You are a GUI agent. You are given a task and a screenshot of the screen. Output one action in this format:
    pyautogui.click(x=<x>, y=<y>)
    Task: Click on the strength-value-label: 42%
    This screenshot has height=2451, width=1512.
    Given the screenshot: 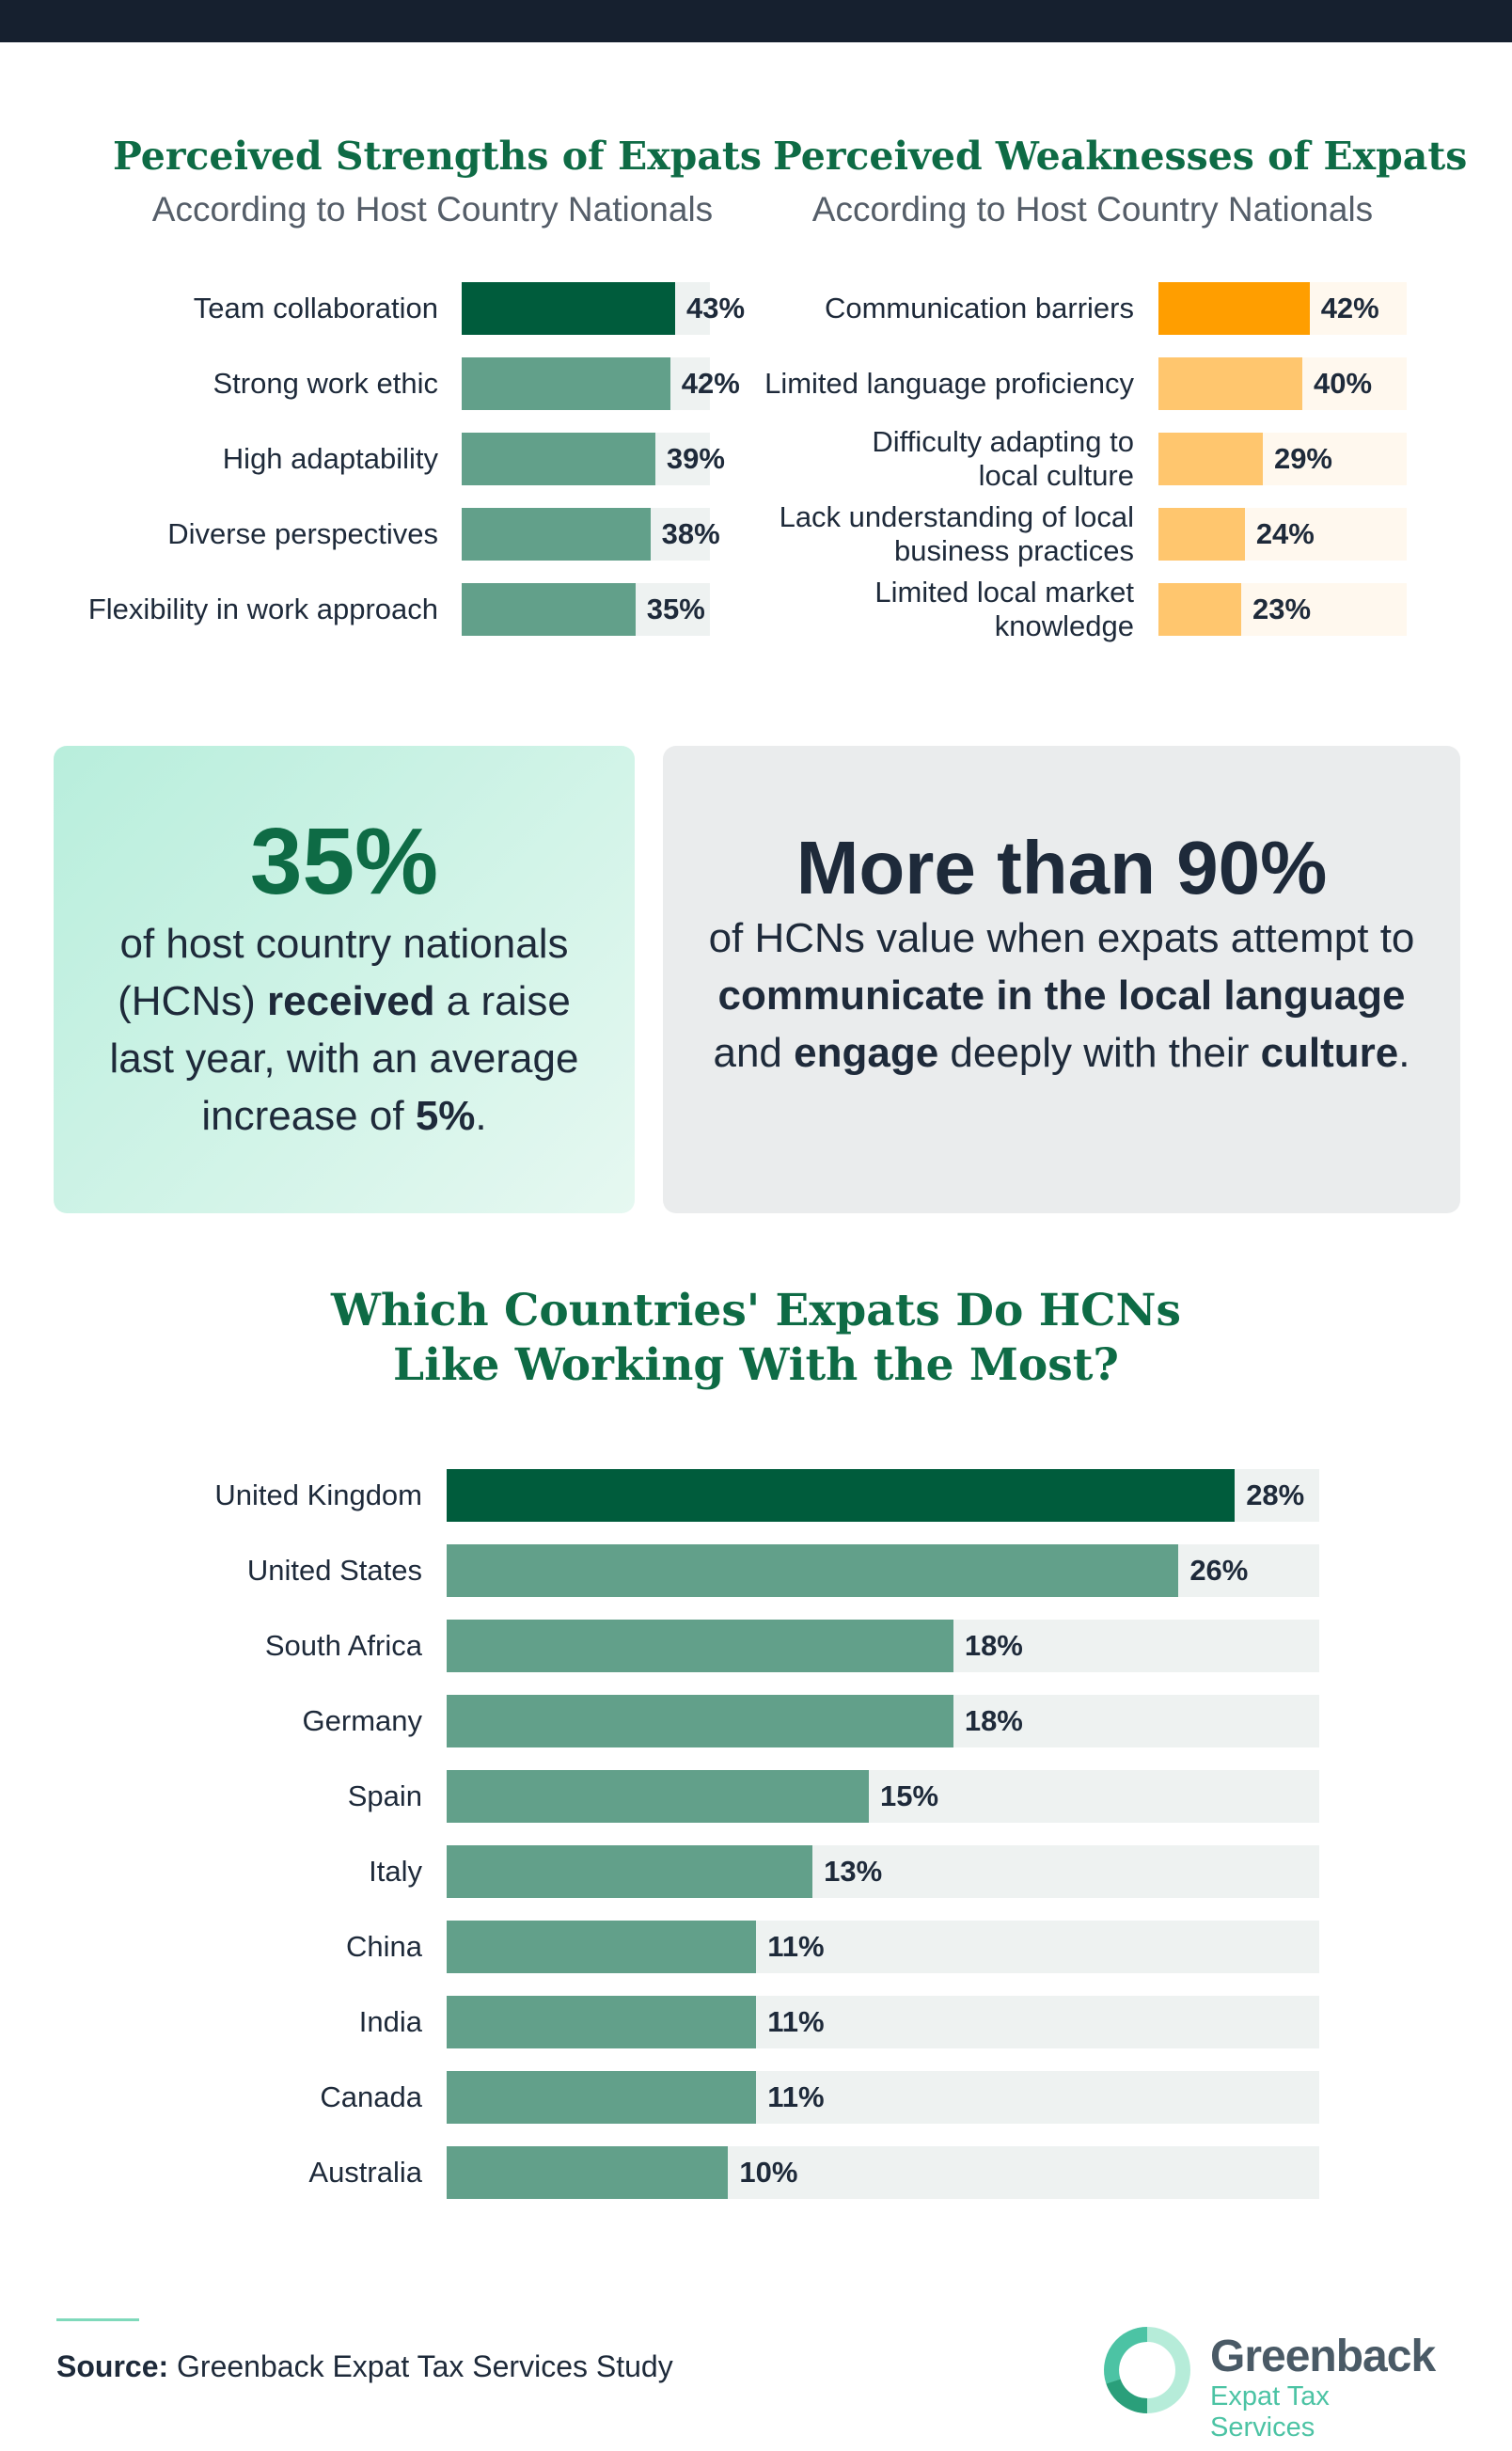 What is the action you would take?
    pyautogui.click(x=710, y=383)
    